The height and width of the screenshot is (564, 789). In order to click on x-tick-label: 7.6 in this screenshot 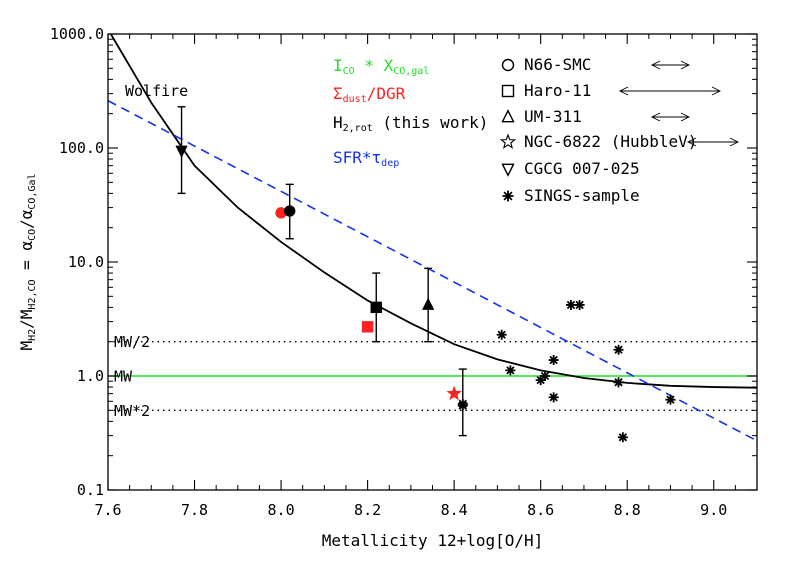, I will do `click(107, 510)`.